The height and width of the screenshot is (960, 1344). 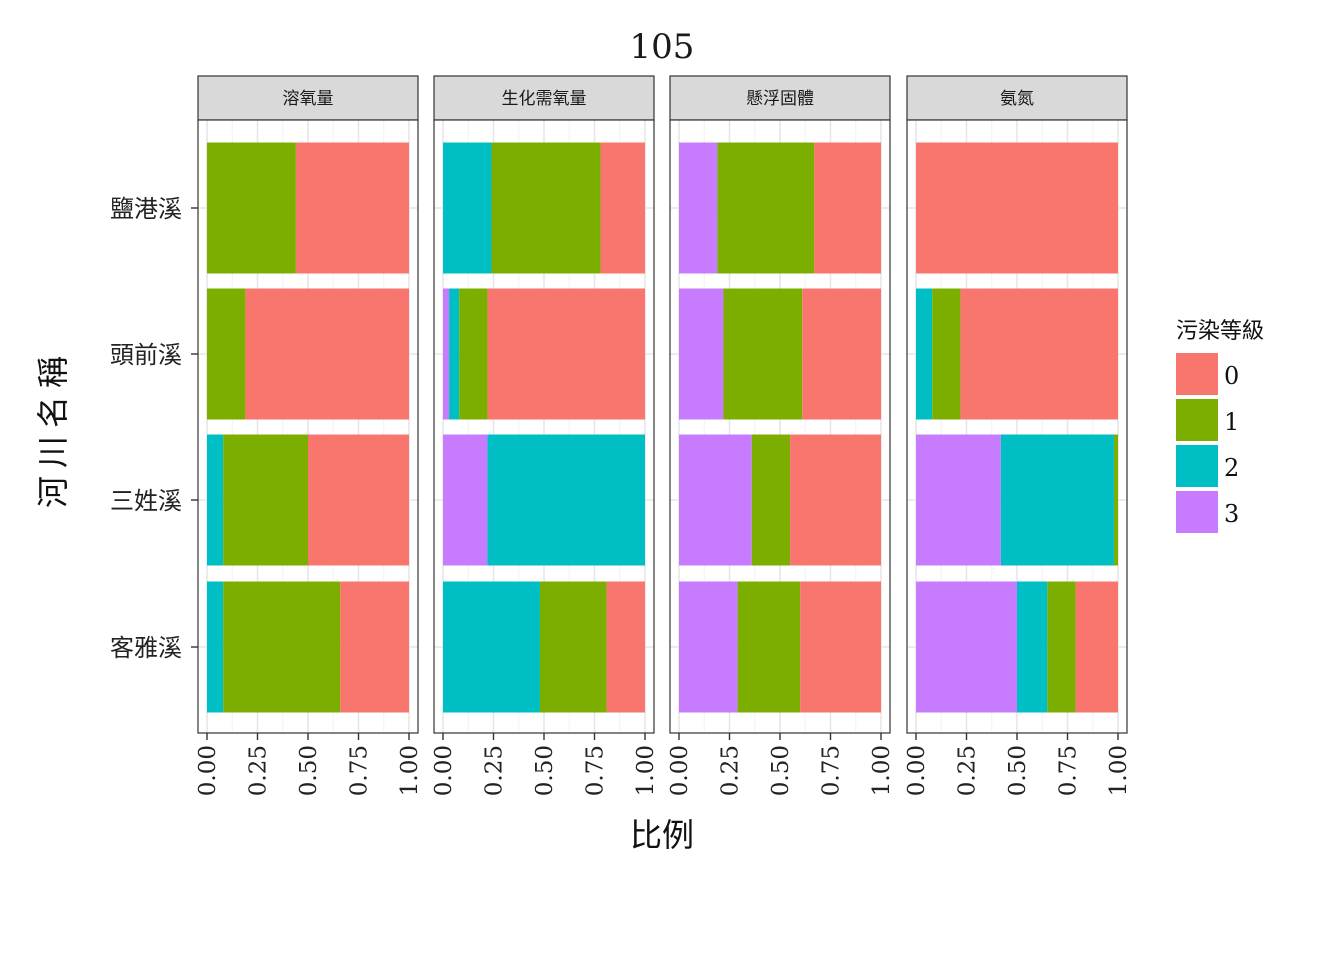 What do you see at coordinates (146, 501) in the screenshot?
I see `y-tick-label: 三姓溪` at bounding box center [146, 501].